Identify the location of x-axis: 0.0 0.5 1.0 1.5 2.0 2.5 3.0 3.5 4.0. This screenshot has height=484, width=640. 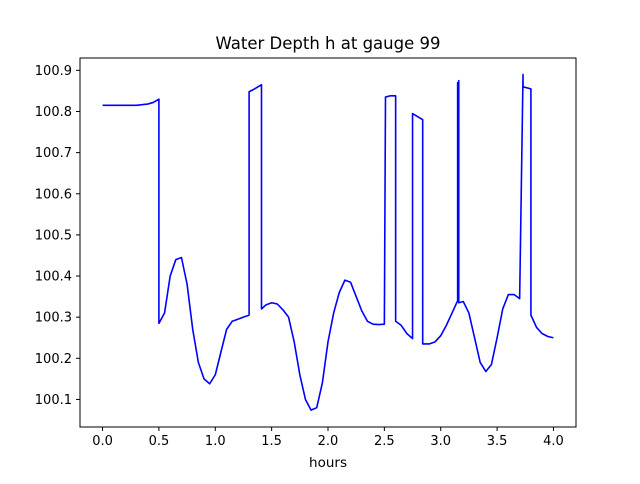
(328, 438).